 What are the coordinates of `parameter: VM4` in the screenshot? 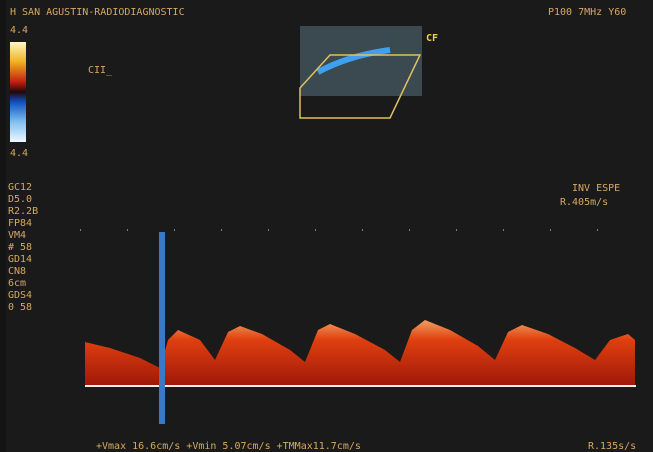 It's located at (17, 235).